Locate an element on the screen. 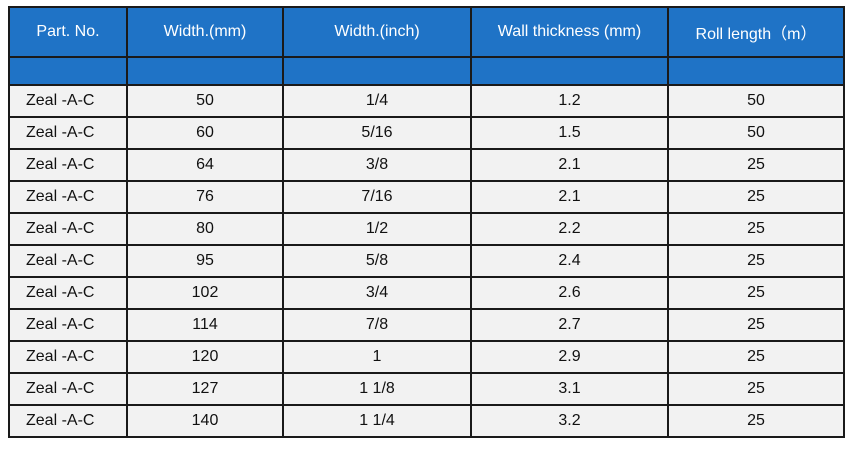 This screenshot has height=463, width=853. cell-width-mm: 120 is located at coordinates (205, 357).